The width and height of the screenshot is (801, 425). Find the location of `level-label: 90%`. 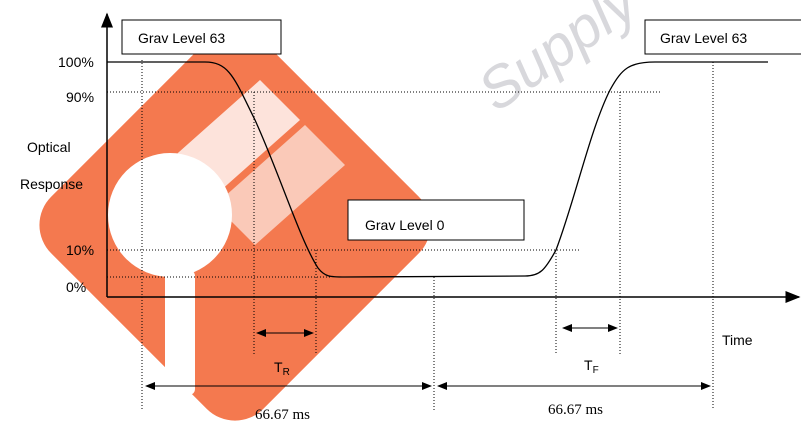

level-label: 90% is located at coordinates (80, 97).